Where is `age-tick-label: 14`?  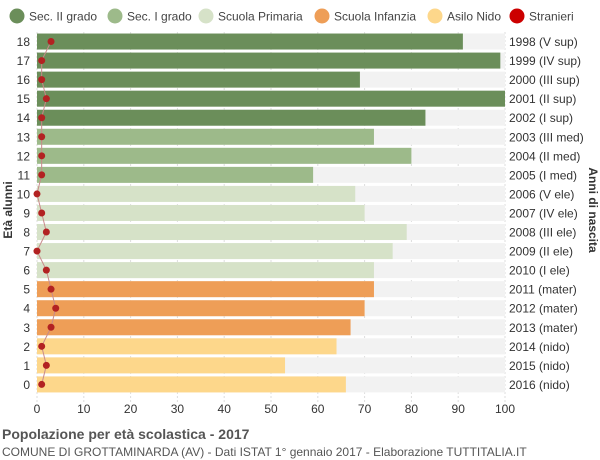 age-tick-label: 14 is located at coordinates (24, 118).